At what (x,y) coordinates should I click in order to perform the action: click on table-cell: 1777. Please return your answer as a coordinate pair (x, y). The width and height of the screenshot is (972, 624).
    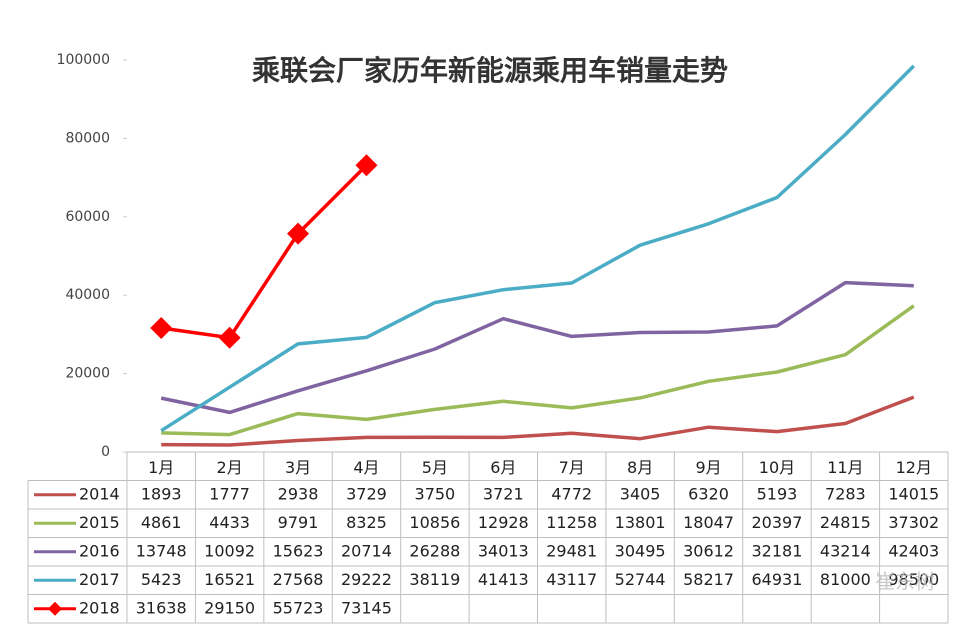
    Looking at the image, I should click on (229, 493).